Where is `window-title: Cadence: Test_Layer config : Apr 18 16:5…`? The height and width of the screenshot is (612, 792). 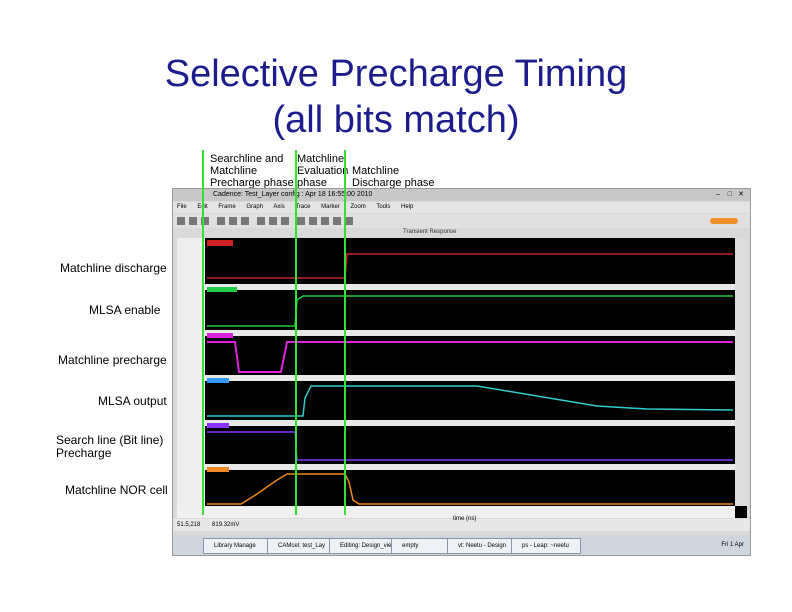
window-title: Cadence: Test_Layer config : Apr 18 16:5… is located at coordinates (293, 194).